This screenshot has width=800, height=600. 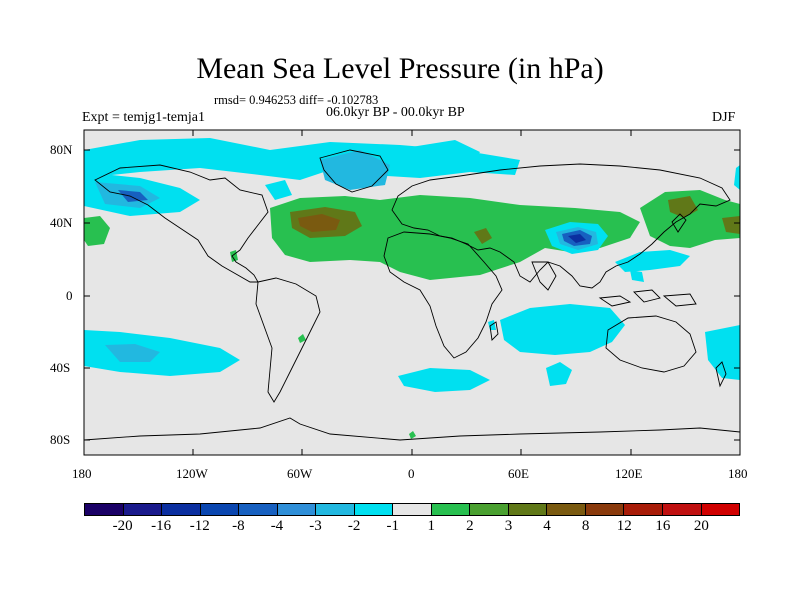 What do you see at coordinates (701, 526) in the screenshot?
I see `colorbar-label: 20` at bounding box center [701, 526].